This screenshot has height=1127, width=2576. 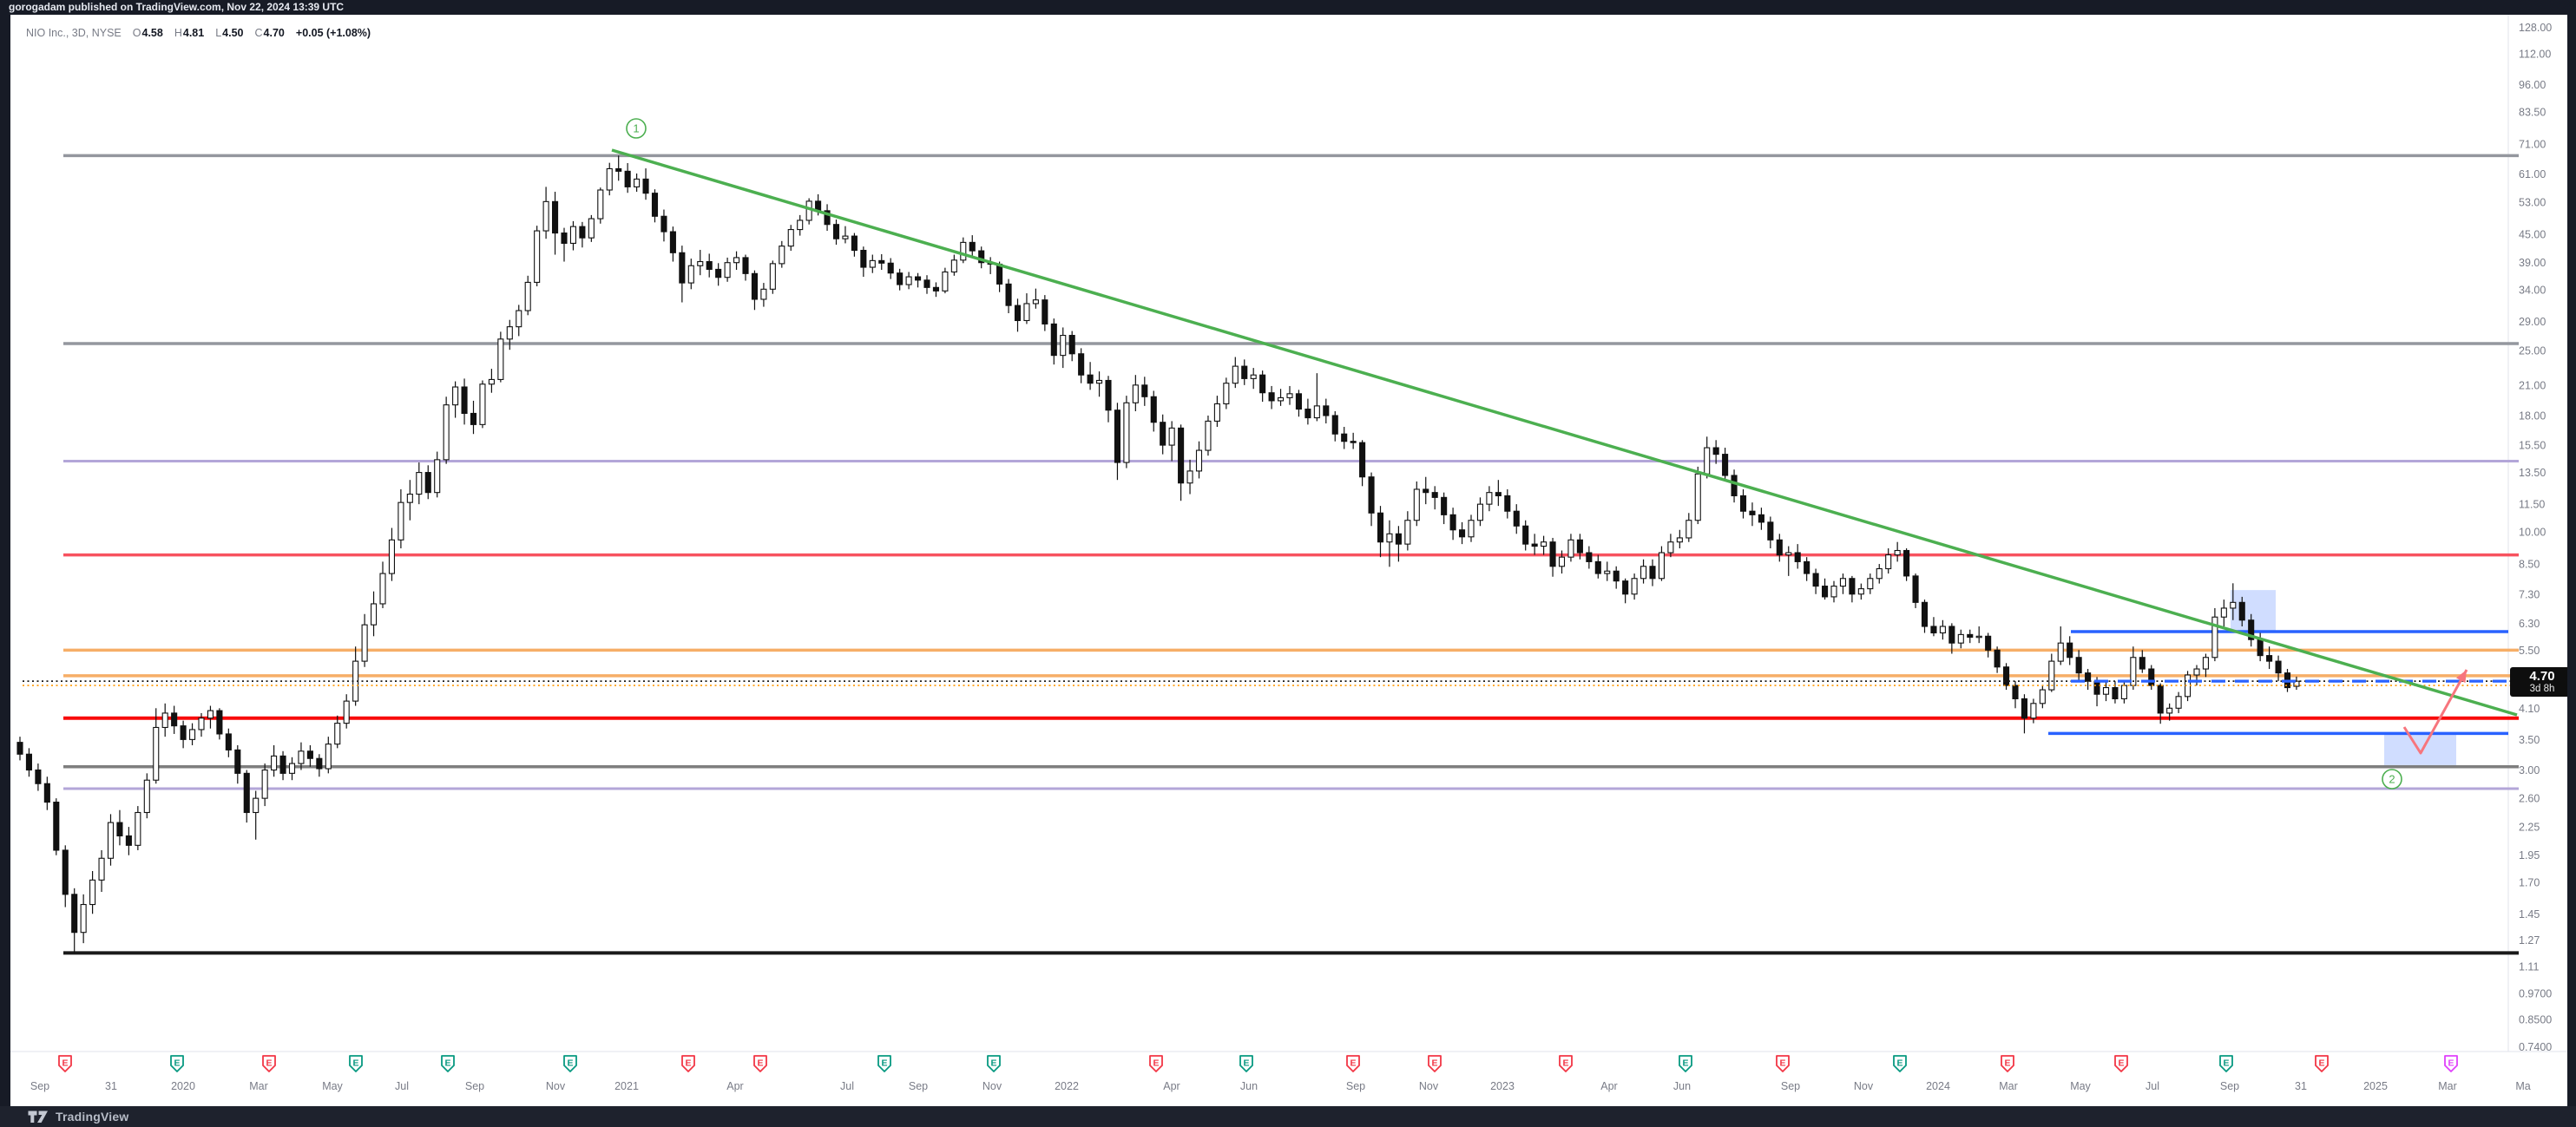 I want to click on projection-arrow, so click(x=2435, y=712).